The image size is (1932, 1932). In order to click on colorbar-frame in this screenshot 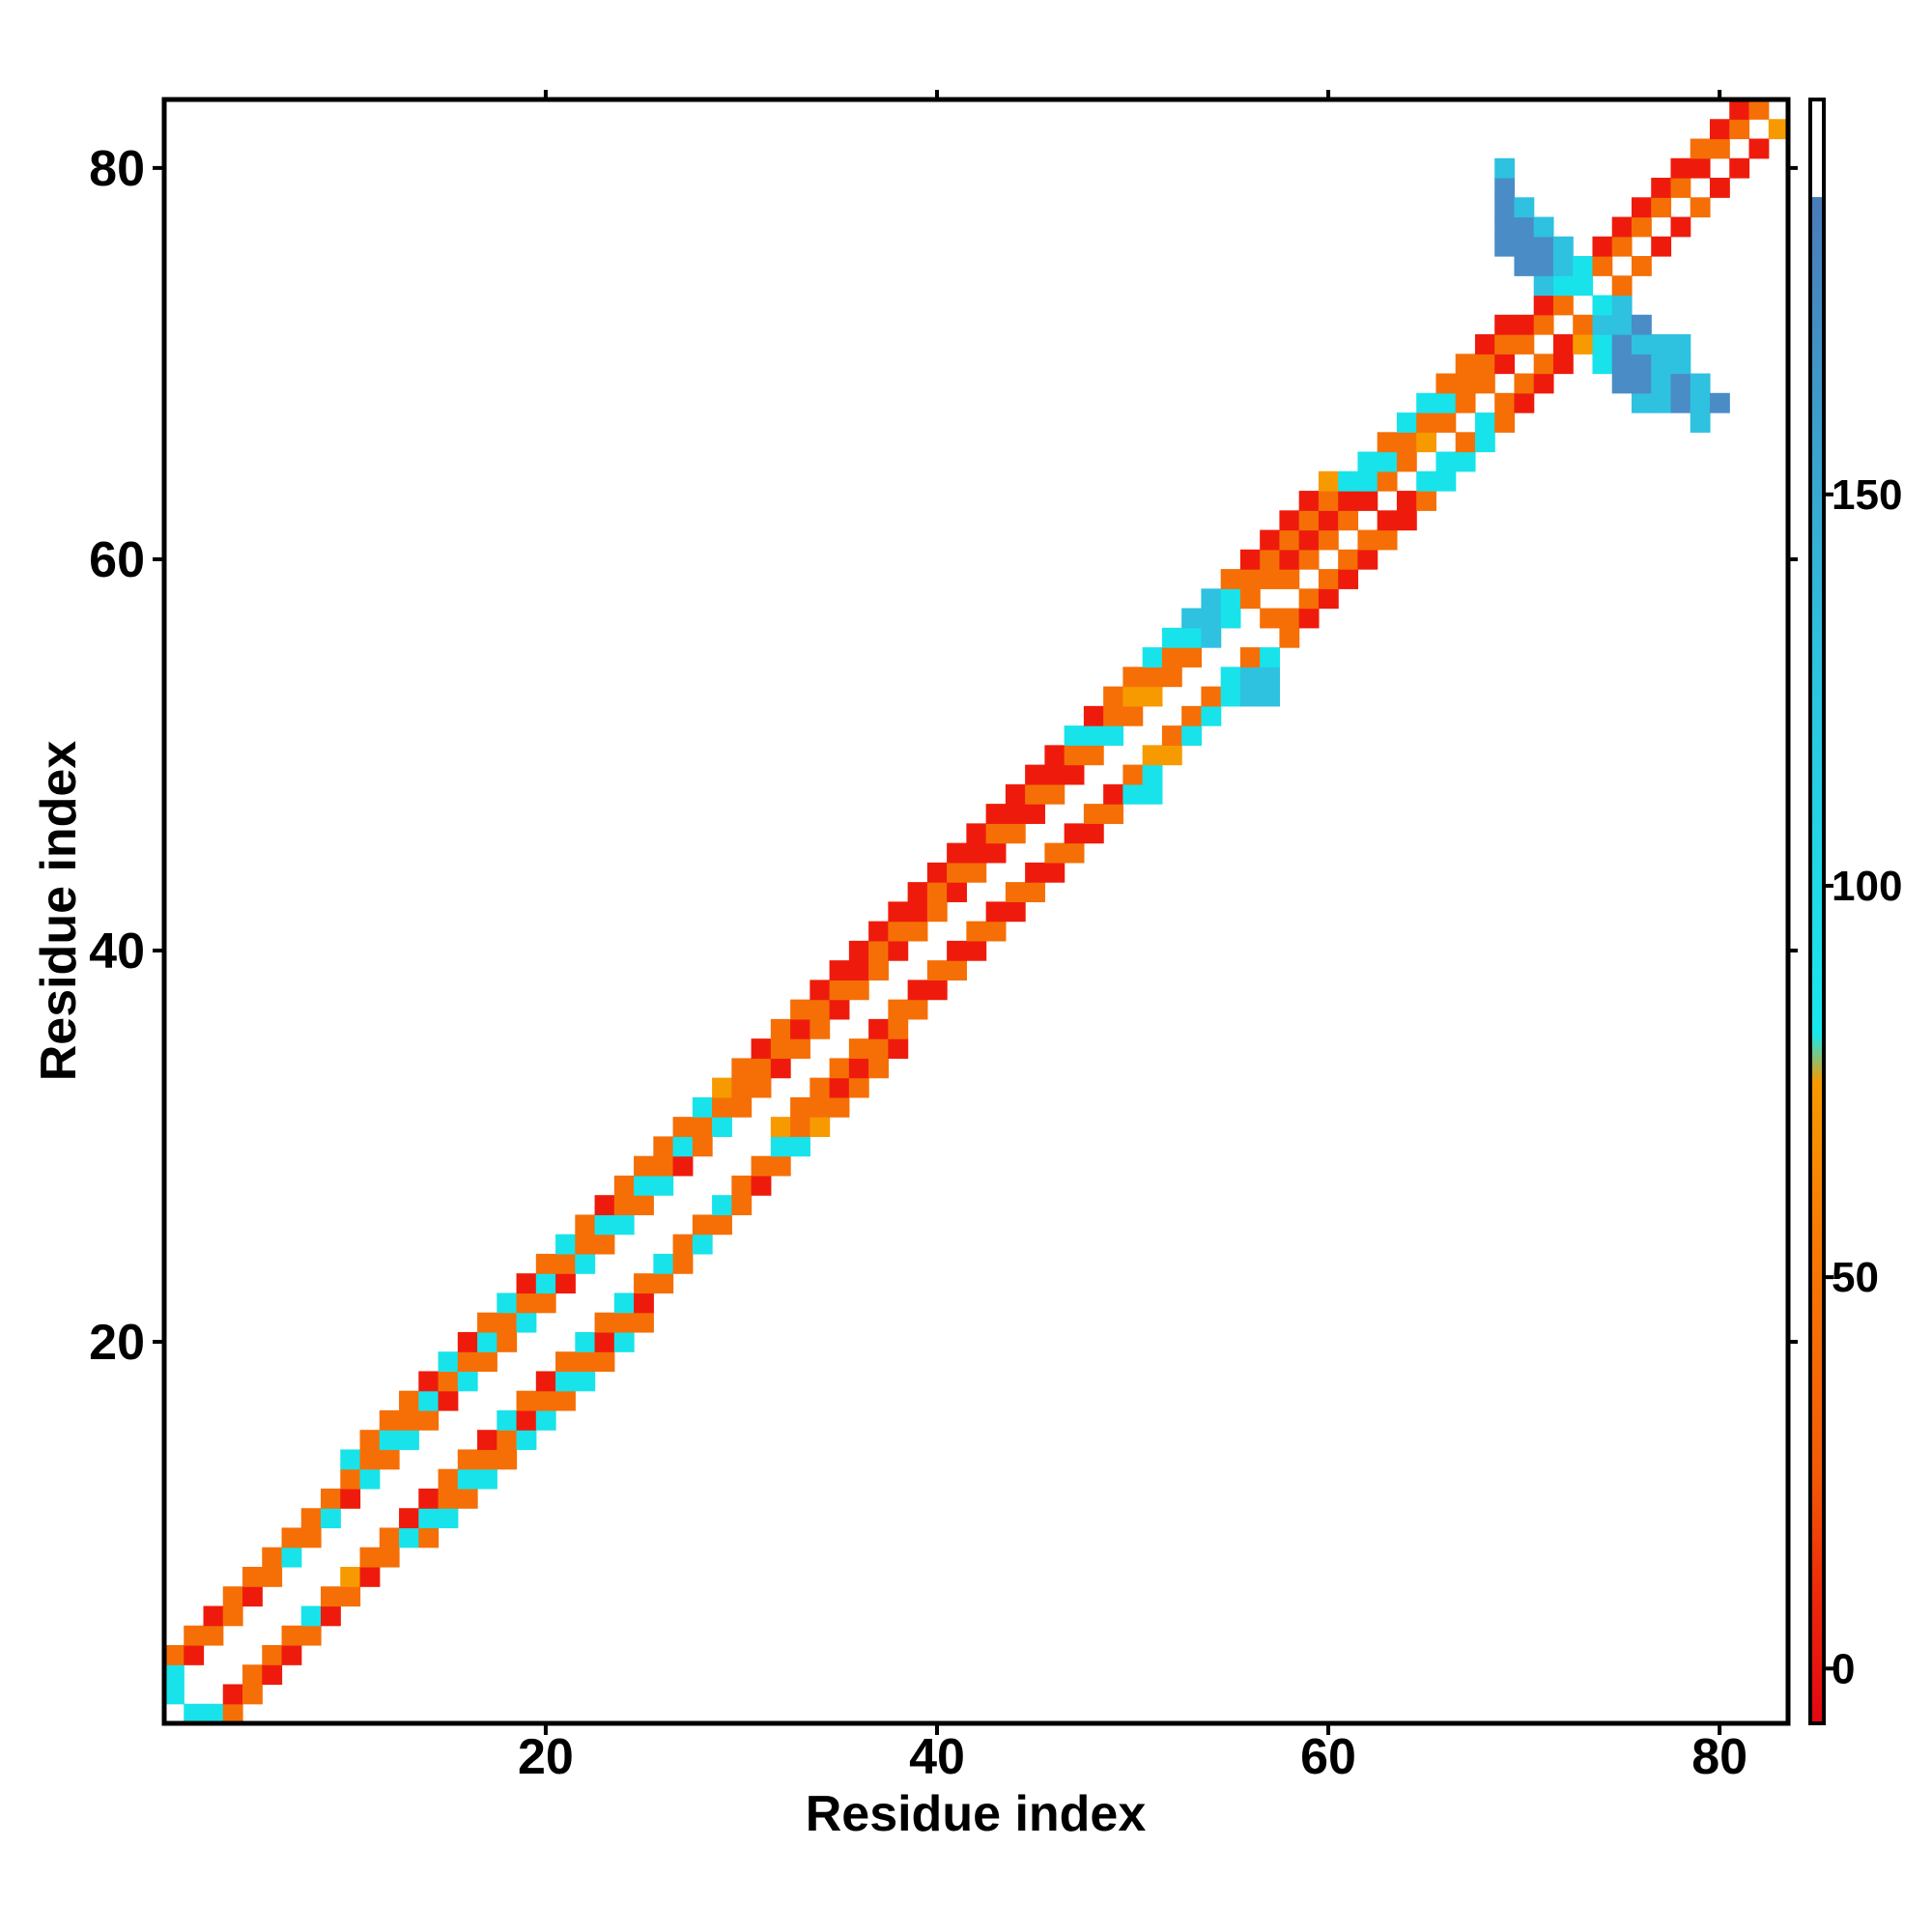, I will do `click(1817, 911)`.